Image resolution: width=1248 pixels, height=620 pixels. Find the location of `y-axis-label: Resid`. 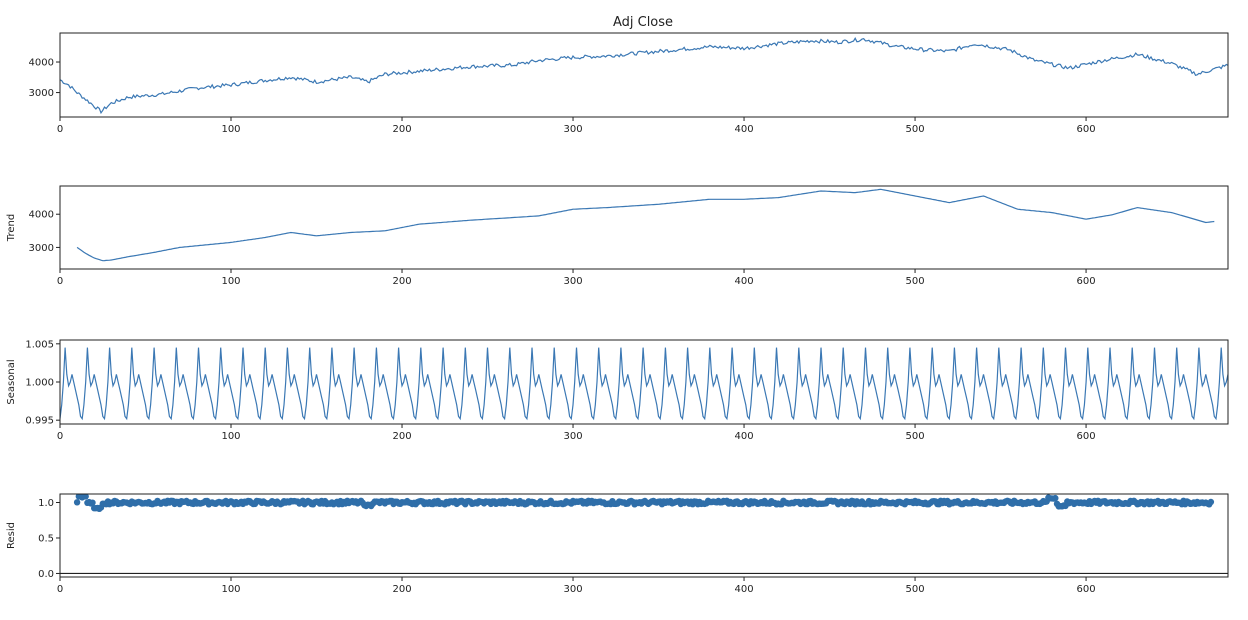

y-axis-label: Resid is located at coordinates (11, 535).